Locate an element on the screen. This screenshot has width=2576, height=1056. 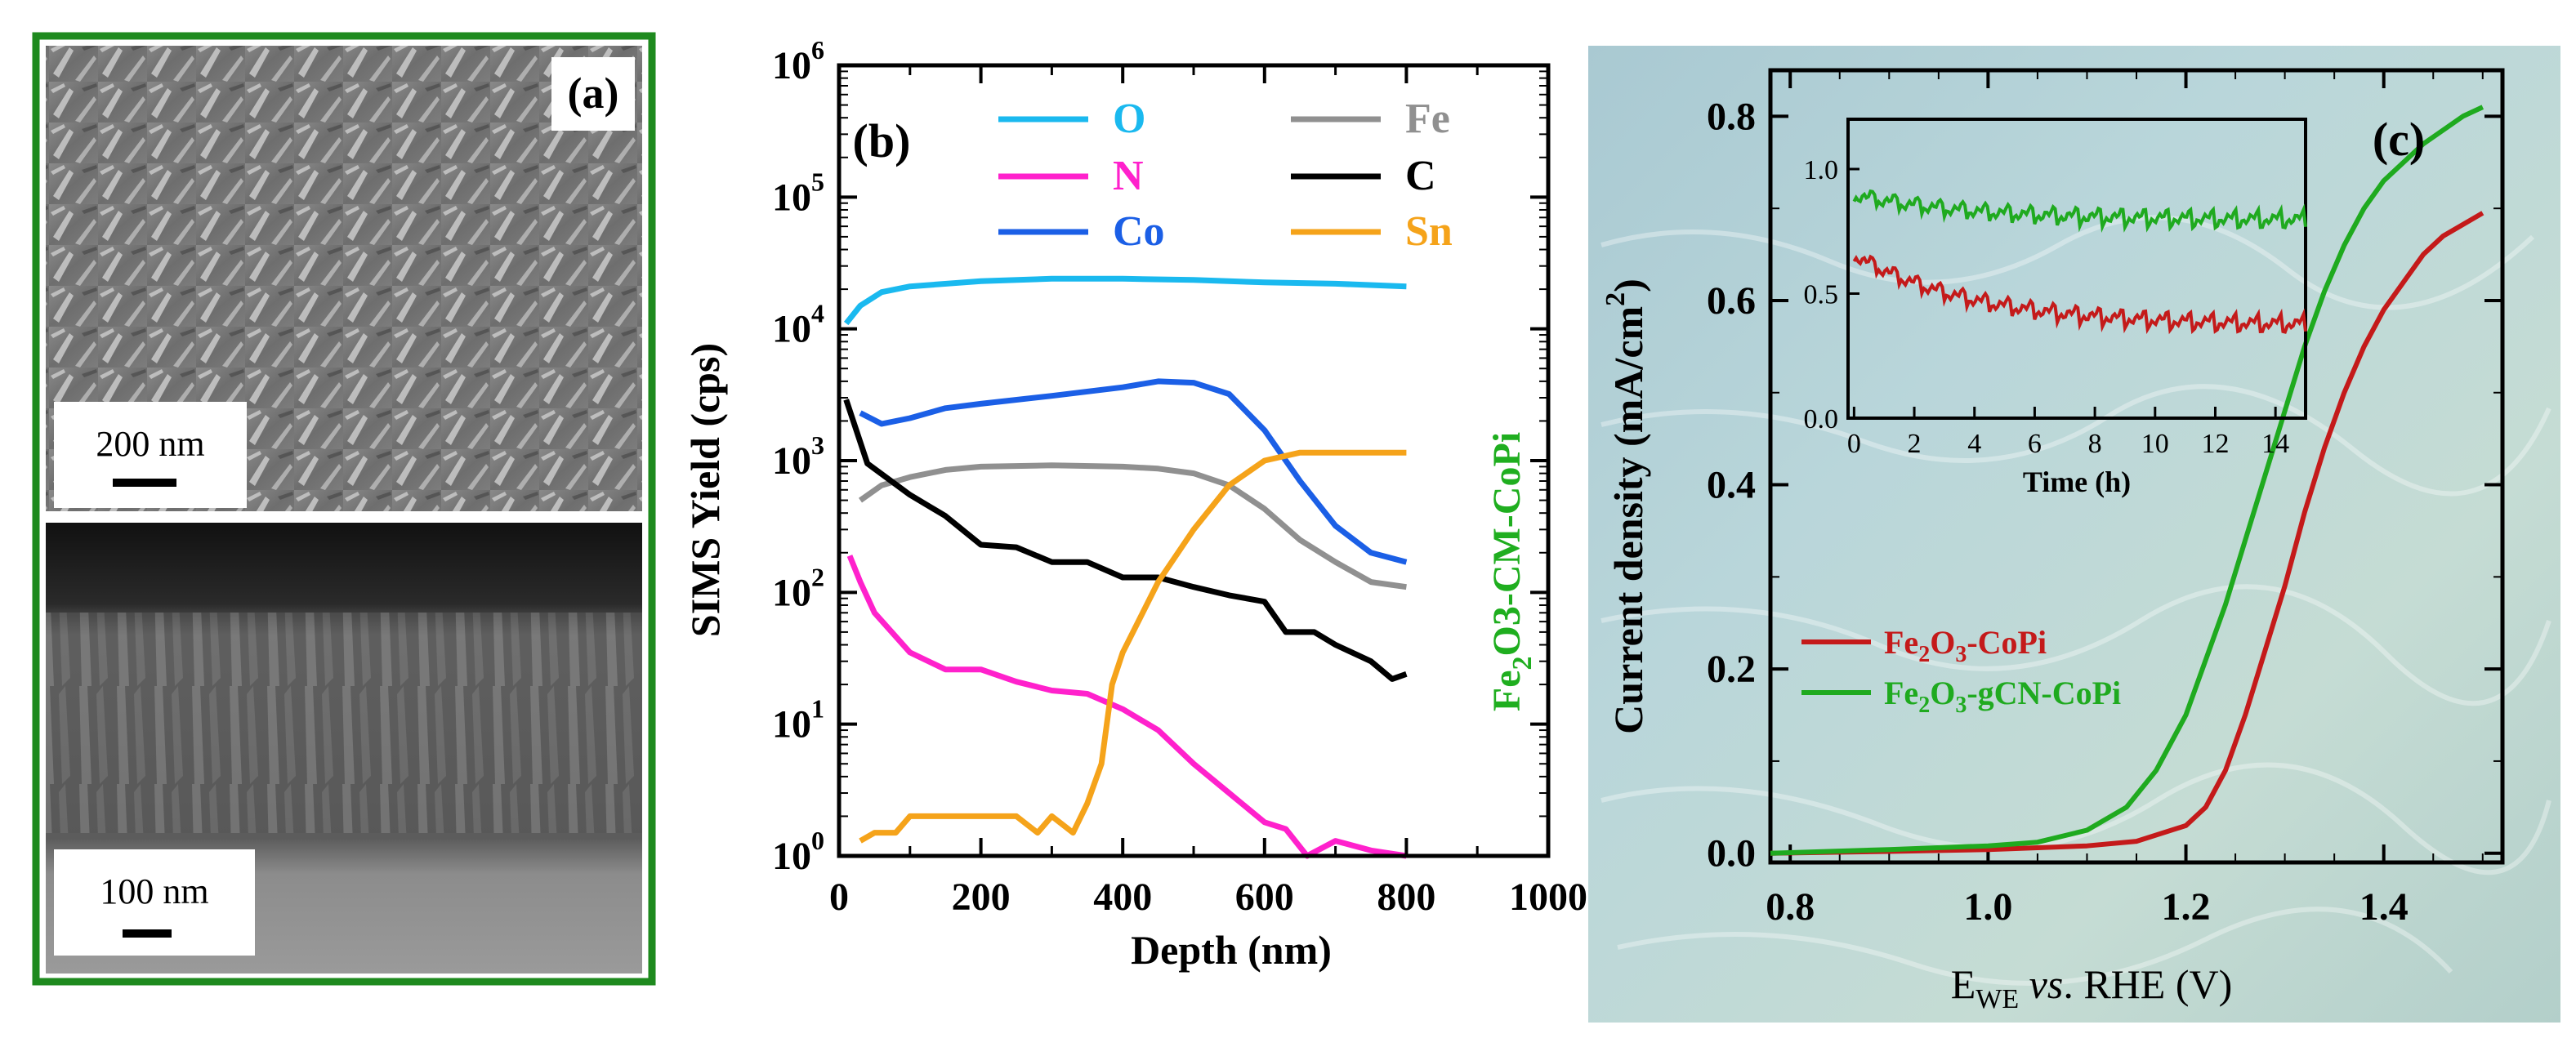
panel-a-label: (a) is located at coordinates (593, 93).